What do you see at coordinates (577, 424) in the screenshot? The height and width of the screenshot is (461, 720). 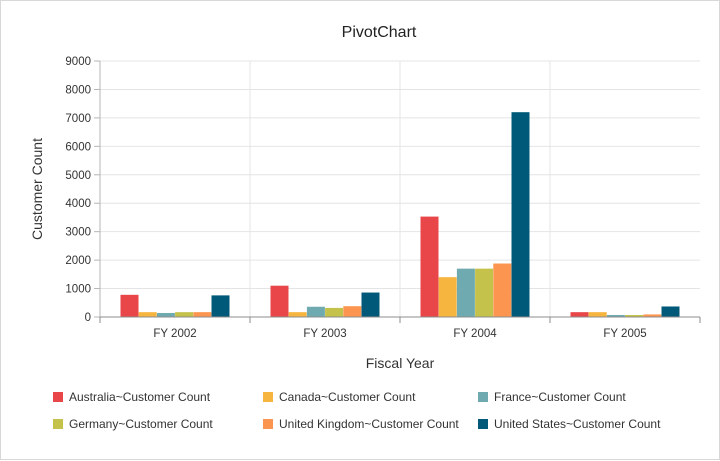 I see `legend-label: United States~Customer Count` at bounding box center [577, 424].